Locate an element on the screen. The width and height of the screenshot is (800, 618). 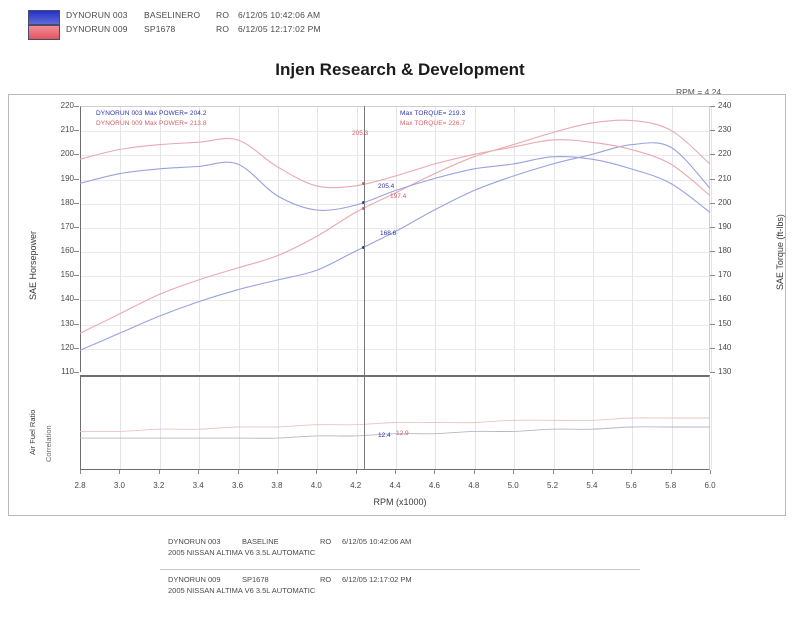
y-axis-left-tick-label: 150 is located at coordinates (67, 275).